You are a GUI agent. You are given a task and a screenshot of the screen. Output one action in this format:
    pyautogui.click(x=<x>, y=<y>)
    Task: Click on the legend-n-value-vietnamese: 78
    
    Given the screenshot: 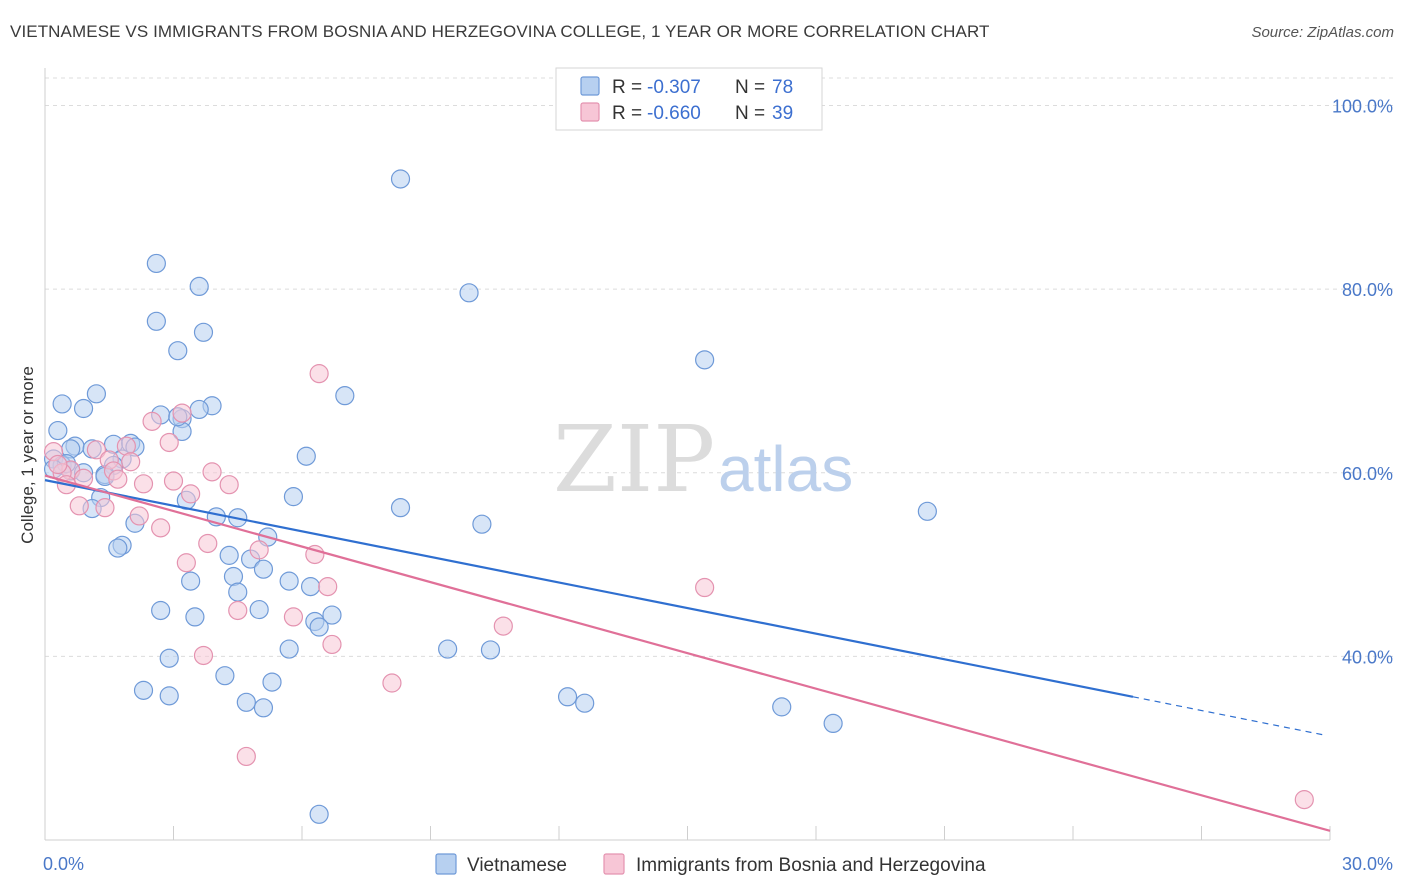 What is the action you would take?
    pyautogui.click(x=782, y=87)
    